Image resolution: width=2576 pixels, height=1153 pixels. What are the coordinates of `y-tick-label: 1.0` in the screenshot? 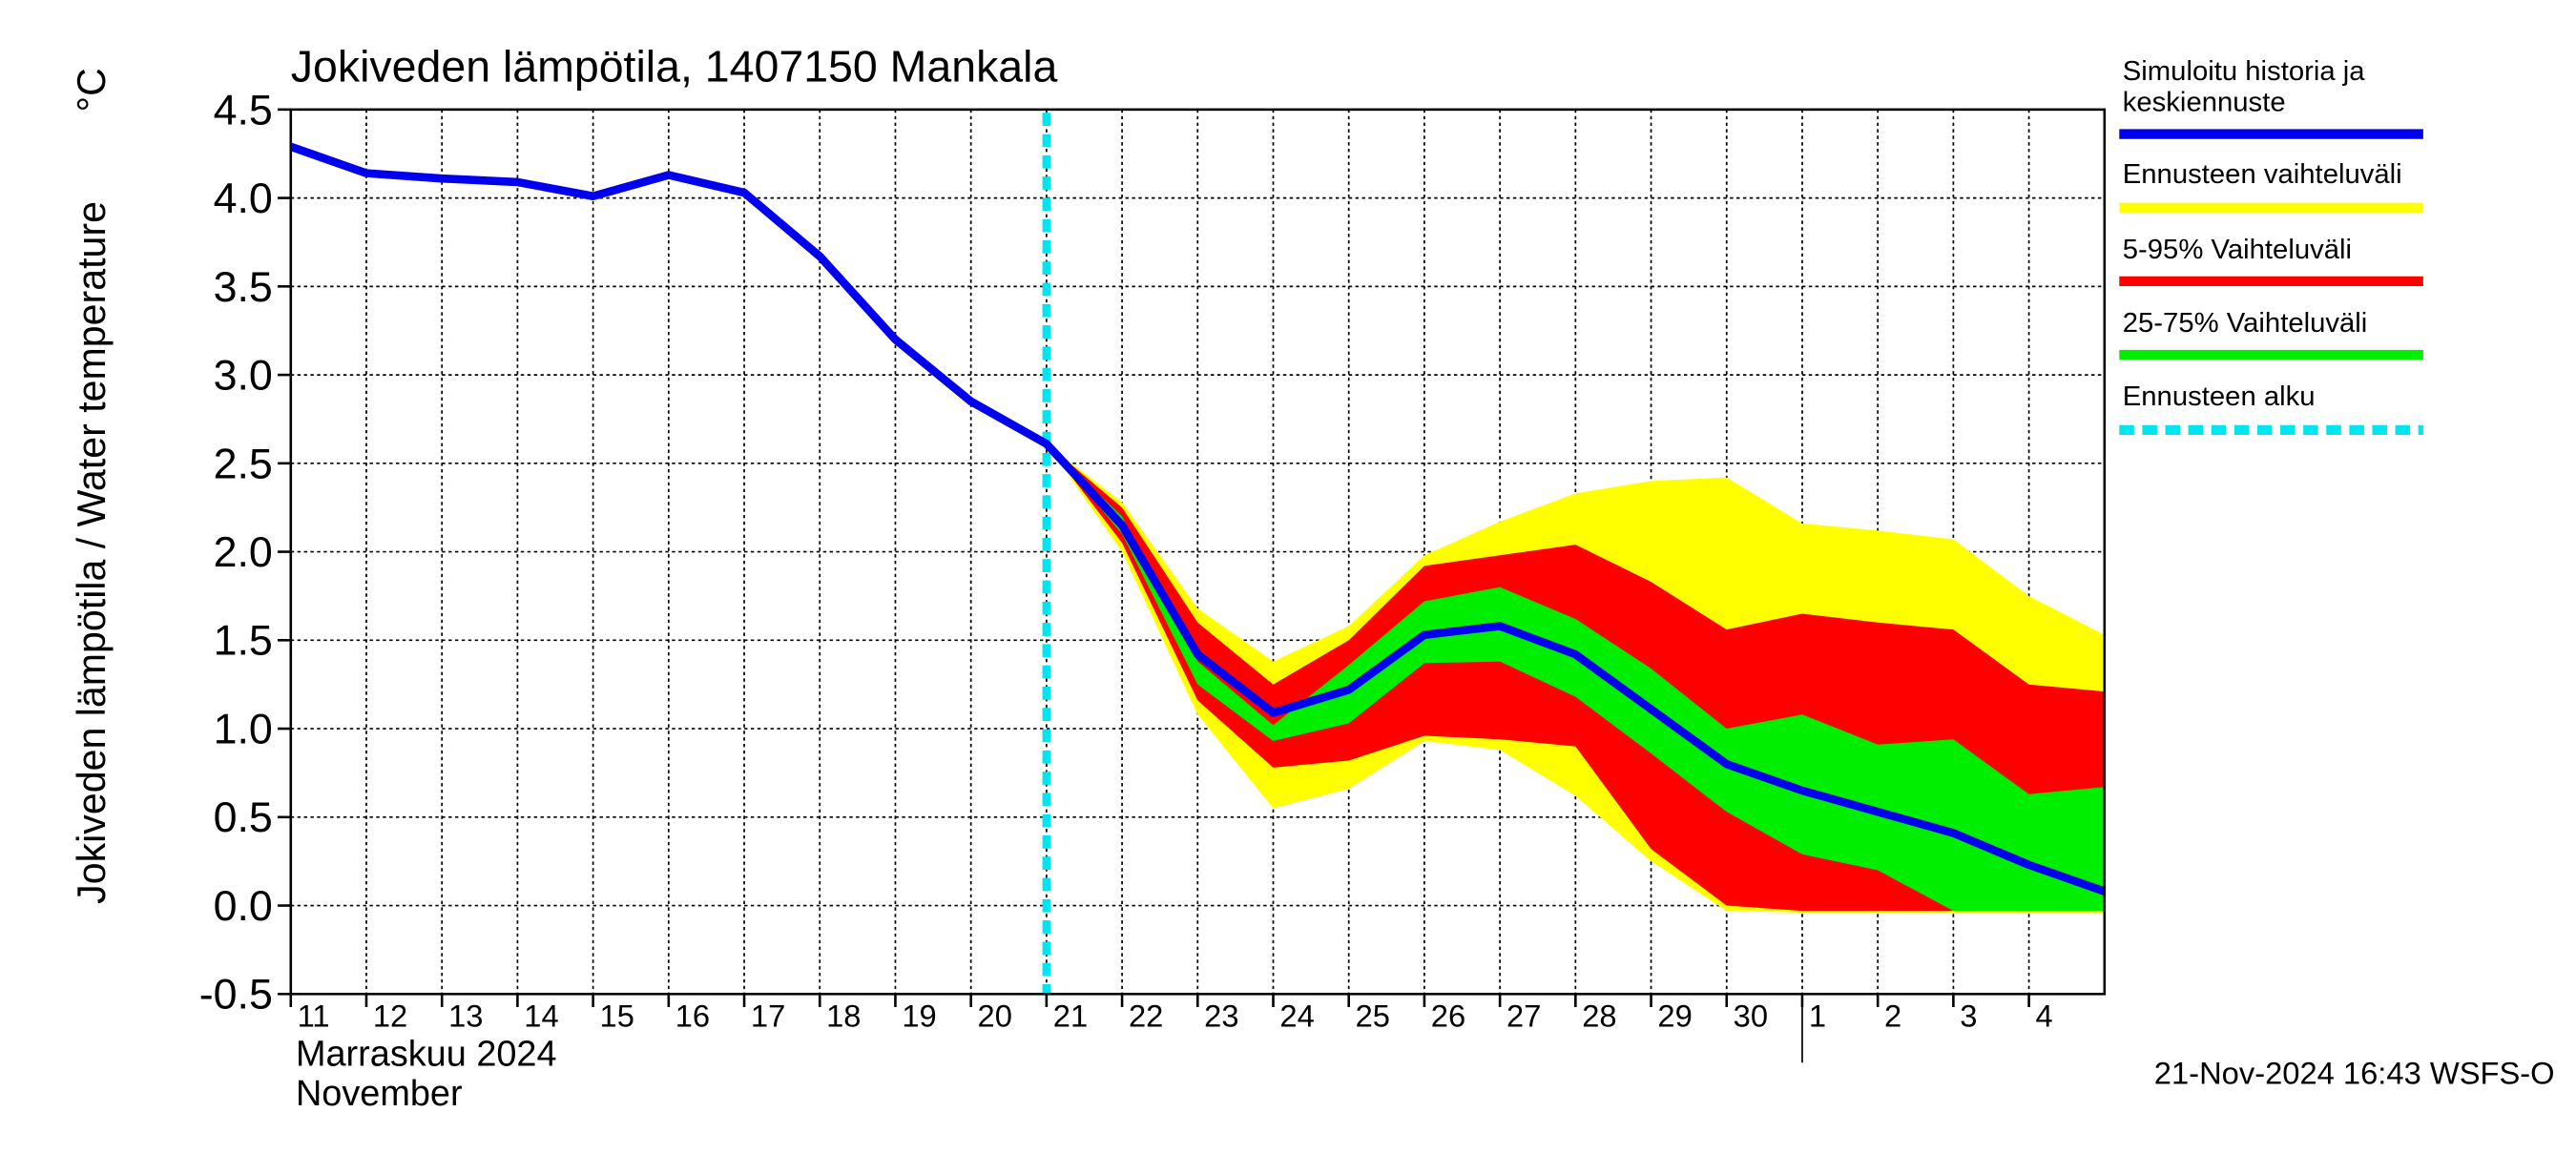 It's located at (243, 730).